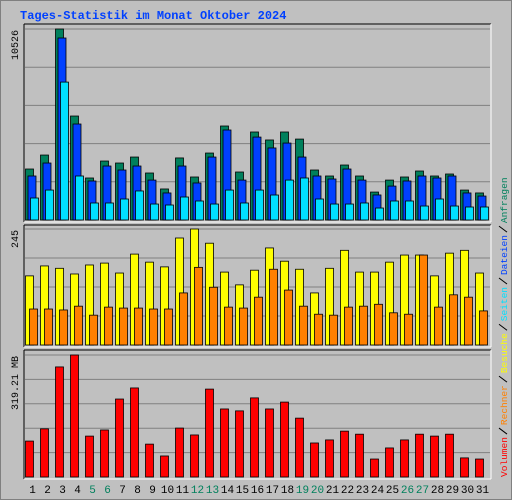 The width and height of the screenshot is (512, 500). What do you see at coordinates (16, 383) in the screenshot?
I see `y-tick-label: 319.21 MB` at bounding box center [16, 383].